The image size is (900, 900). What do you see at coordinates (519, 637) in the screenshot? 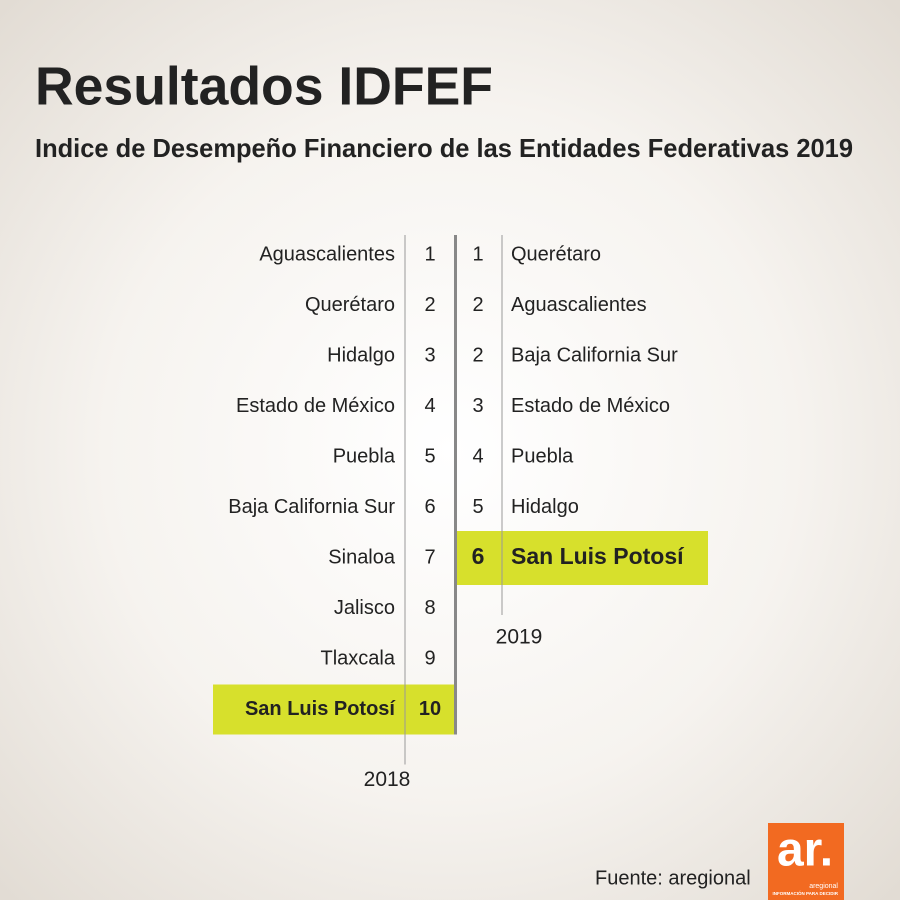
I see `year-label: 2019` at bounding box center [519, 637].